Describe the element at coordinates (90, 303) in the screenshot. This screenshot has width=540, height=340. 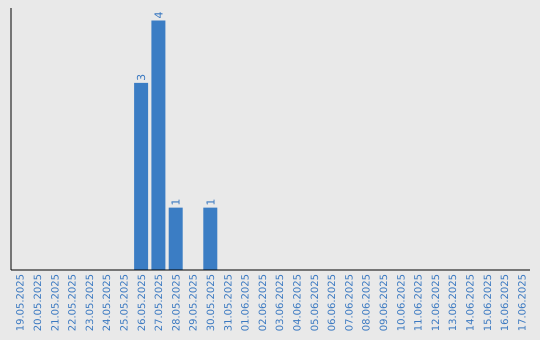
I see `x-tick-label: 23.05.2025` at that location.